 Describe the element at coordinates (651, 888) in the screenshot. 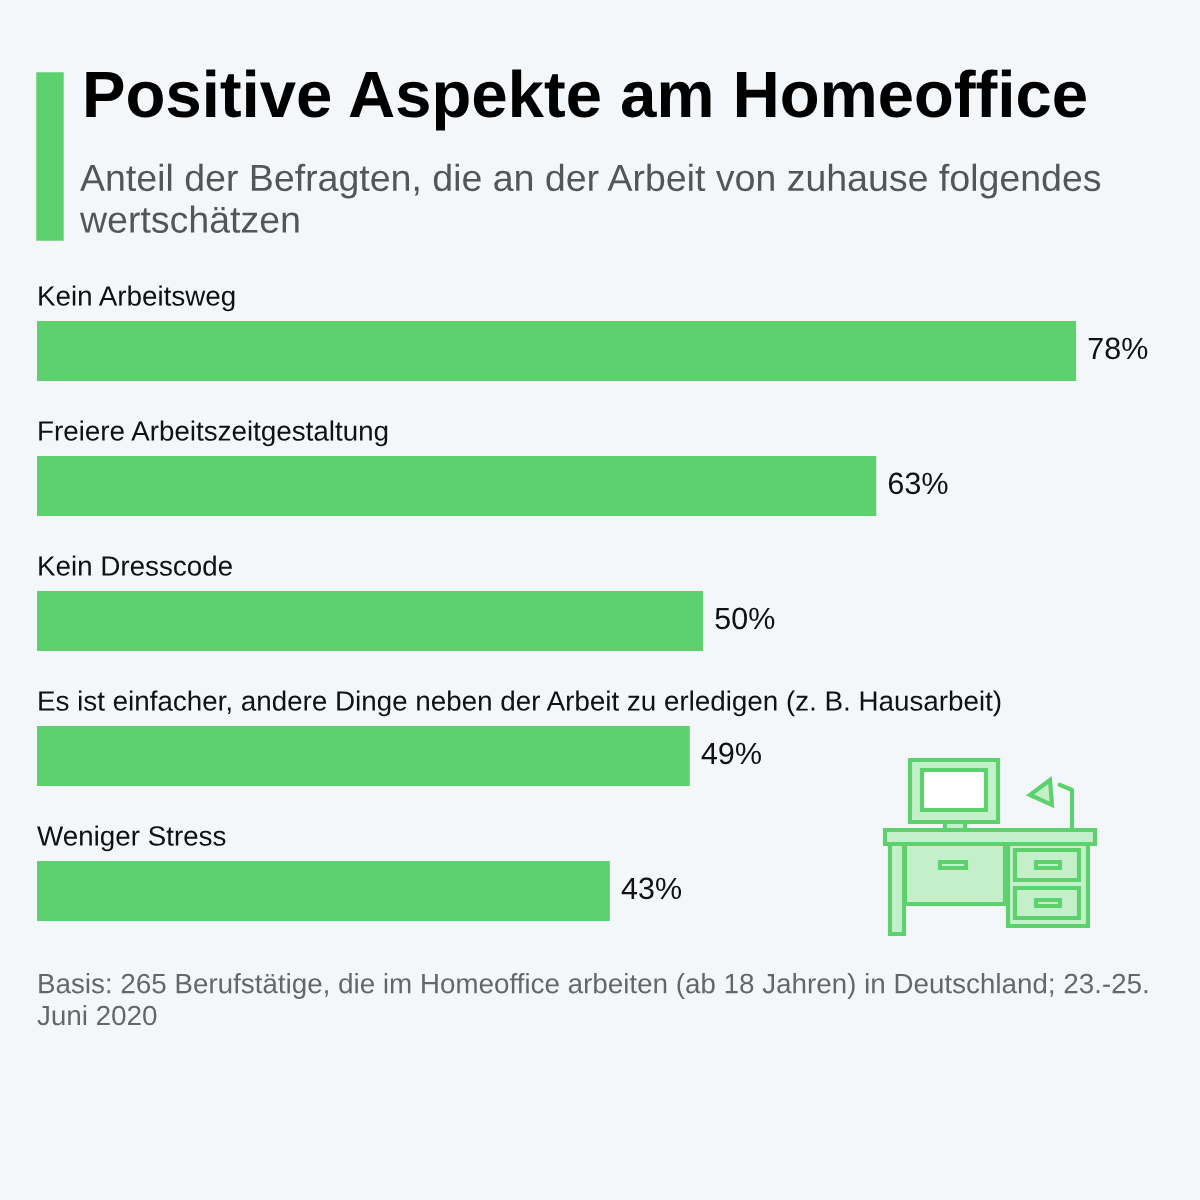

I see `data-label: 43%` at that location.